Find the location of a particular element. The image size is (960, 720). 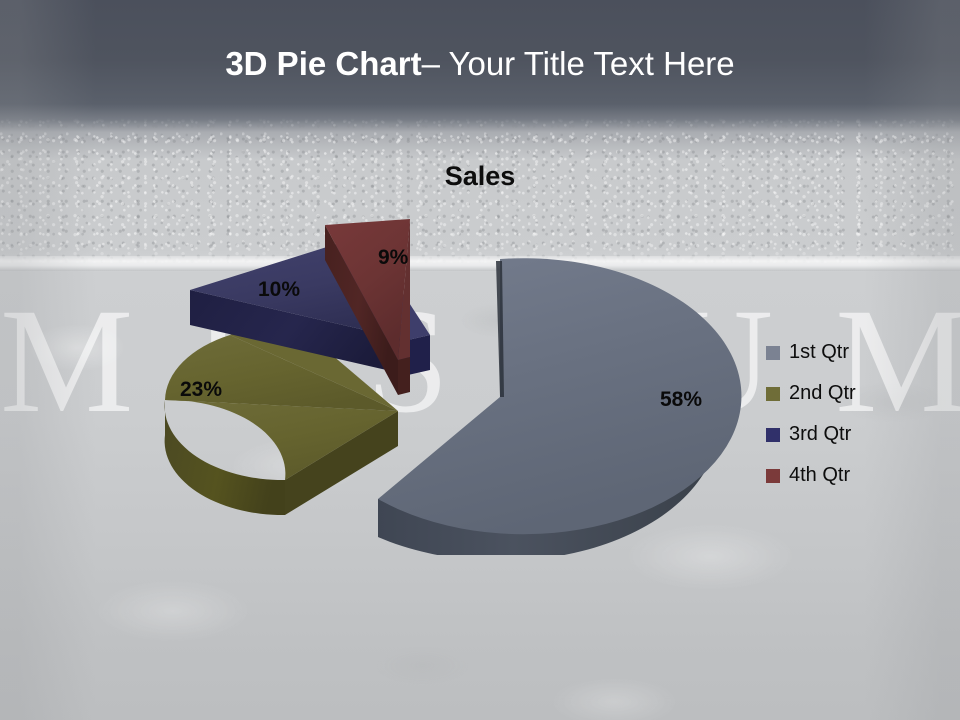

chart-legend: 1st Qtr 2nd Qtr 3rd Qtr 4th Qtr is located at coordinates (841, 414).